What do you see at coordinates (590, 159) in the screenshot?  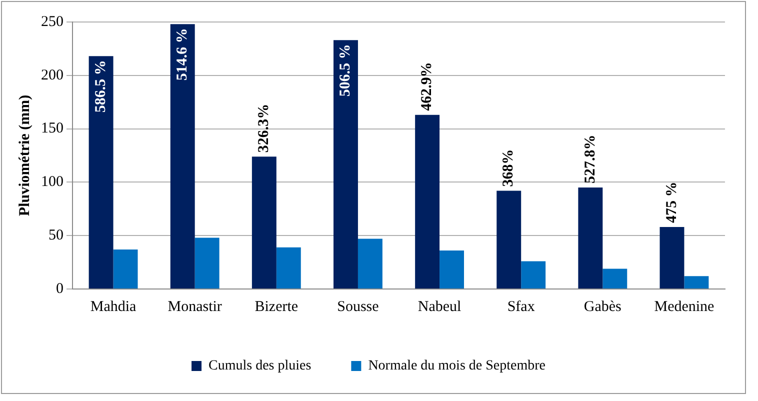 I see `annotation: 527.8%` at bounding box center [590, 159].